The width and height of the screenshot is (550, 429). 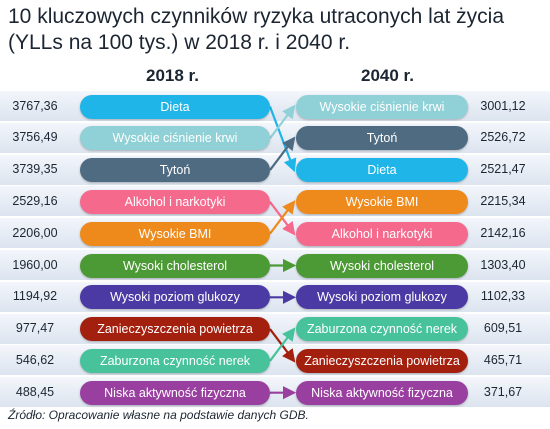 What do you see at coordinates (503, 137) in the screenshot?
I see `right-factor-value: 2526,72` at bounding box center [503, 137].